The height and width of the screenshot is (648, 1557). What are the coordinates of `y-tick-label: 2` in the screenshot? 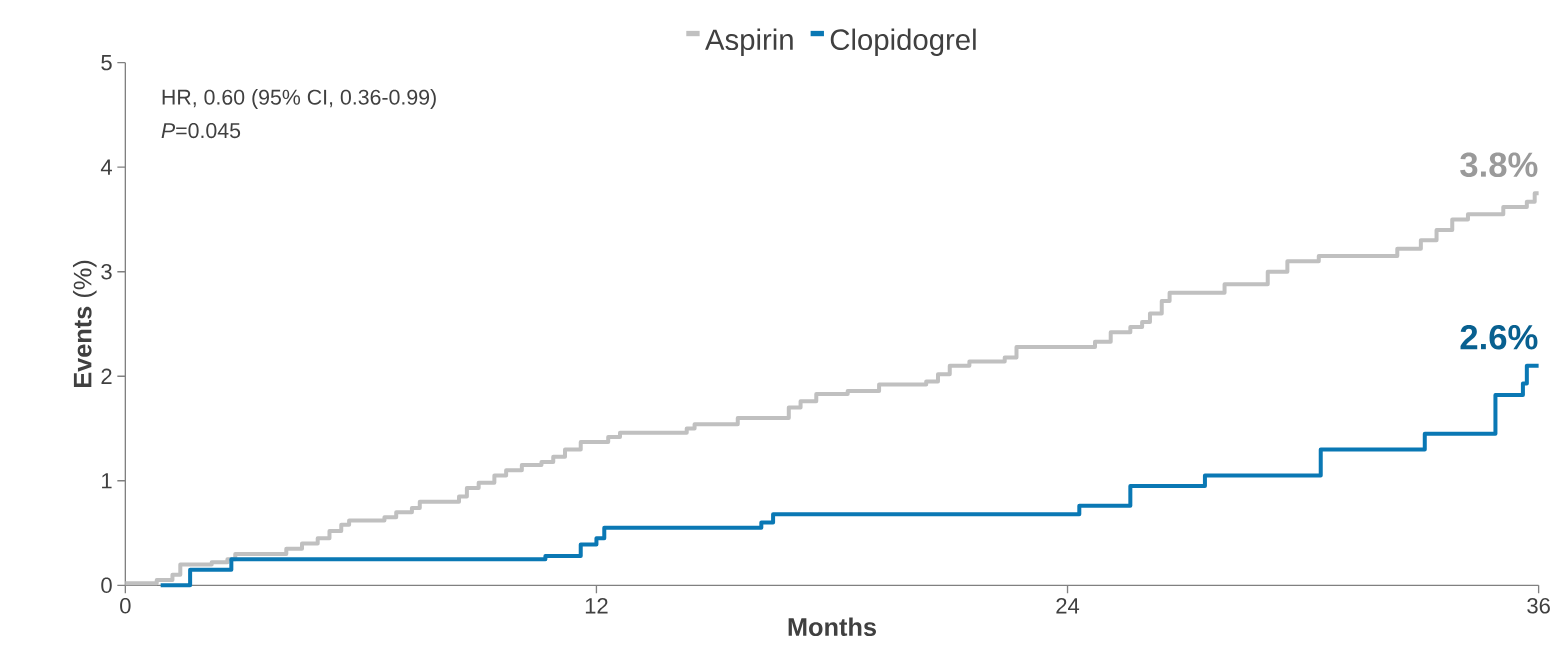 It's located at (106, 376).